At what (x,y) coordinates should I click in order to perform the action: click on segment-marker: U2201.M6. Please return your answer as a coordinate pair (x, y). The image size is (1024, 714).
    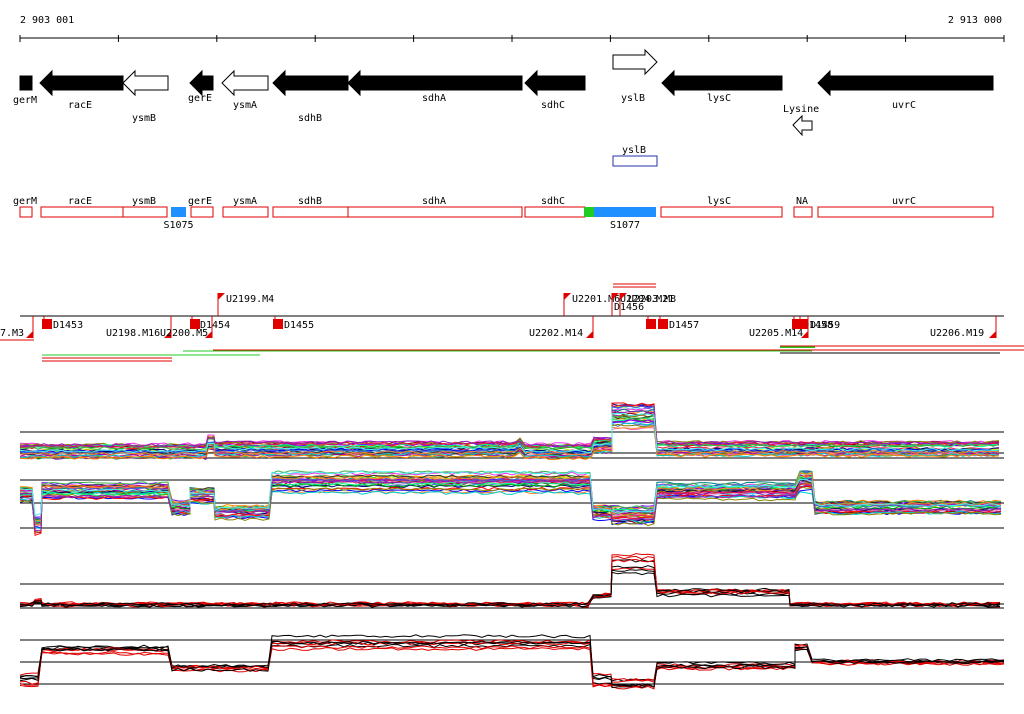
    Looking at the image, I should click on (591, 304).